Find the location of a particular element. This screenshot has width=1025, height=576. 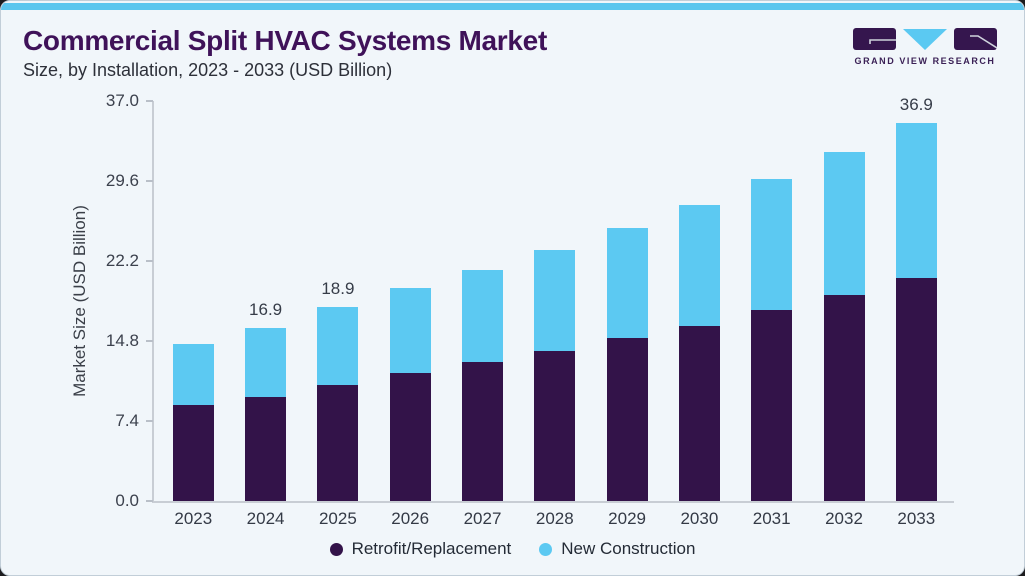

logo-glyphs is located at coordinates (925, 39).